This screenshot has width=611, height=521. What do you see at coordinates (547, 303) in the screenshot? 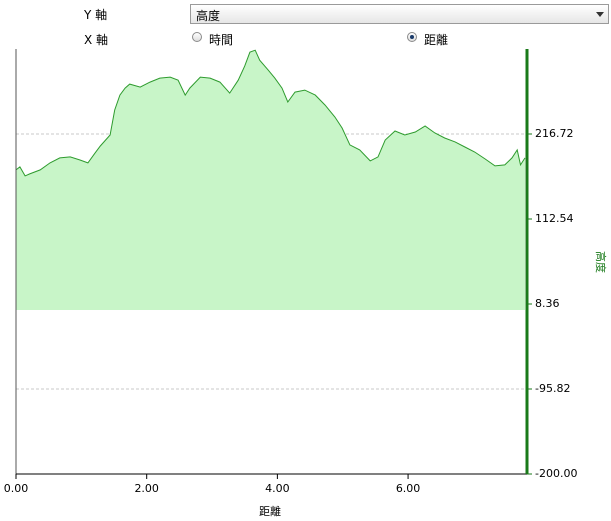
I see `y-tick-label: 8.36` at bounding box center [547, 303].